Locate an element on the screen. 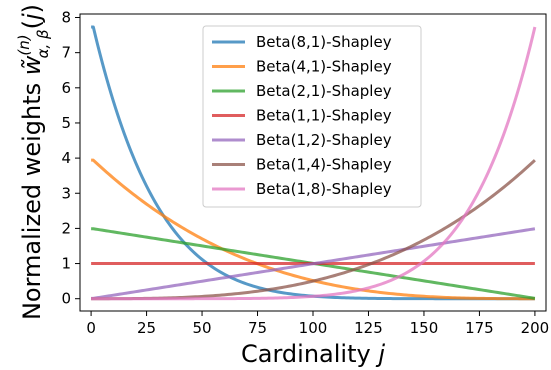  x-tick-label: 125 is located at coordinates (368, 328).